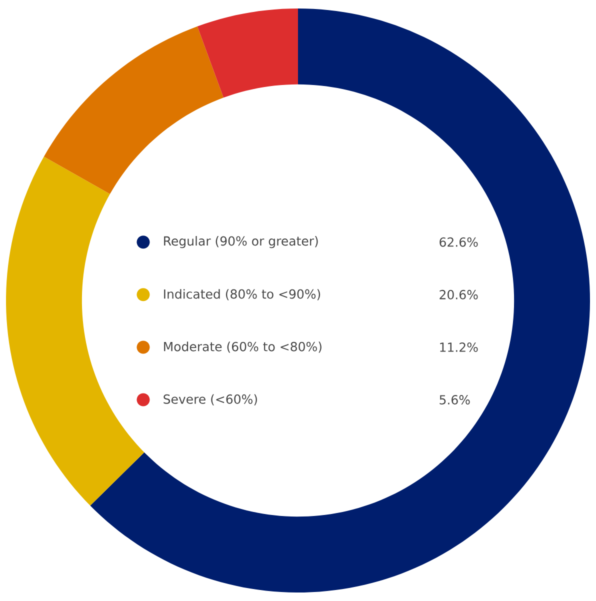 The image size is (596, 601). What do you see at coordinates (459, 347) in the screenshot?
I see `data-label: 11.2%` at bounding box center [459, 347].